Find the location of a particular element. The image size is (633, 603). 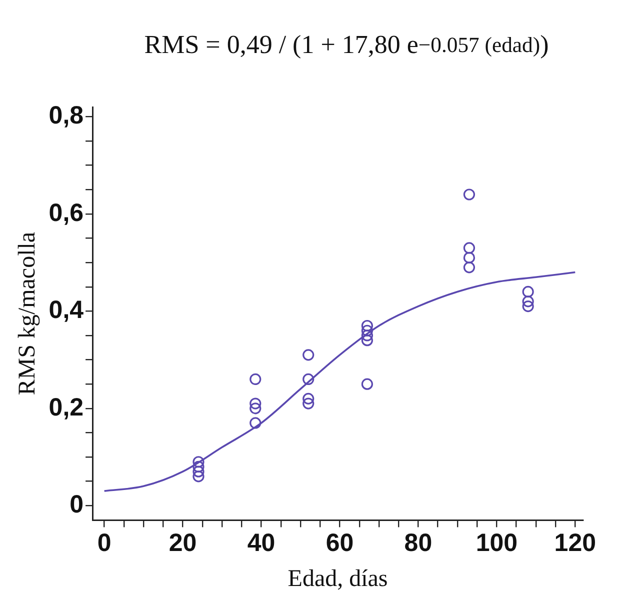

x-tick-label: 100 is located at coordinates (497, 543).